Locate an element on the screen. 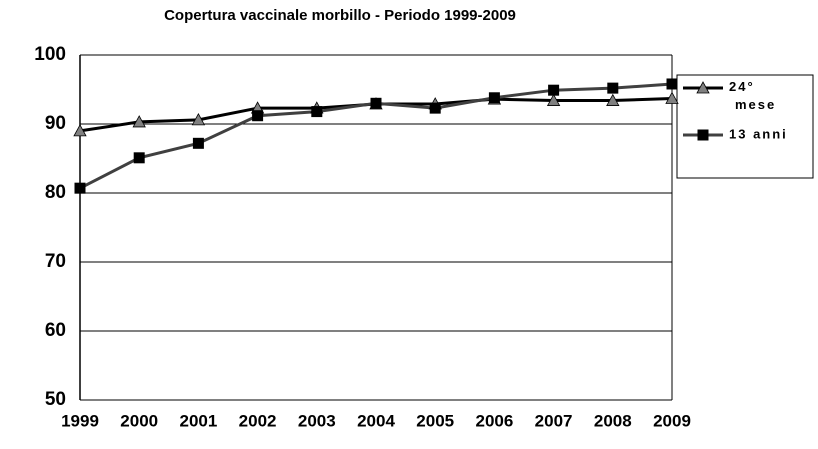 This screenshot has height=449, width=818. x-tick-label: 2007 is located at coordinates (554, 420).